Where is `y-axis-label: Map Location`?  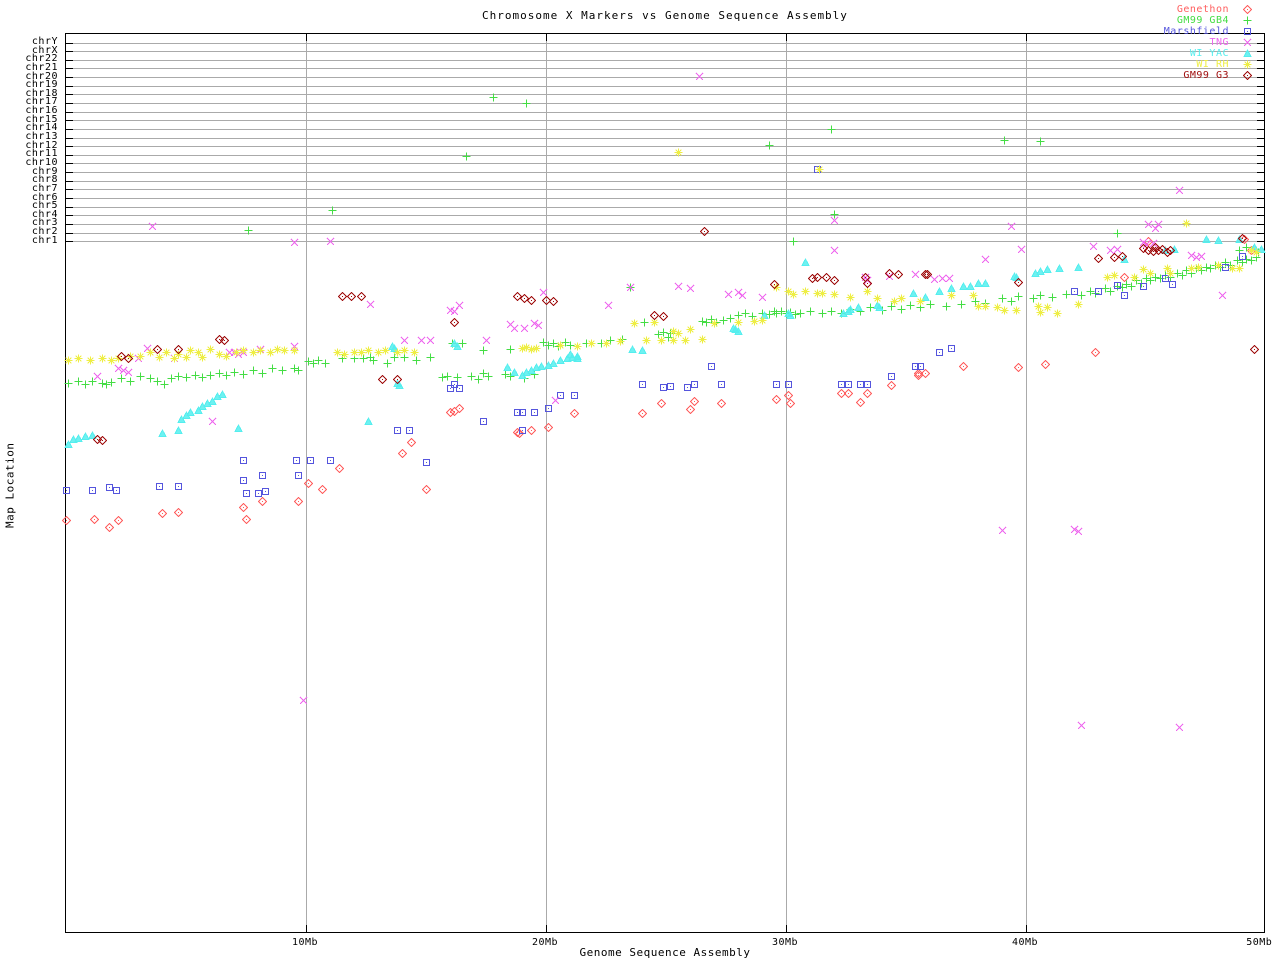
y-axis-label: Map Location is located at coordinates (10, 485).